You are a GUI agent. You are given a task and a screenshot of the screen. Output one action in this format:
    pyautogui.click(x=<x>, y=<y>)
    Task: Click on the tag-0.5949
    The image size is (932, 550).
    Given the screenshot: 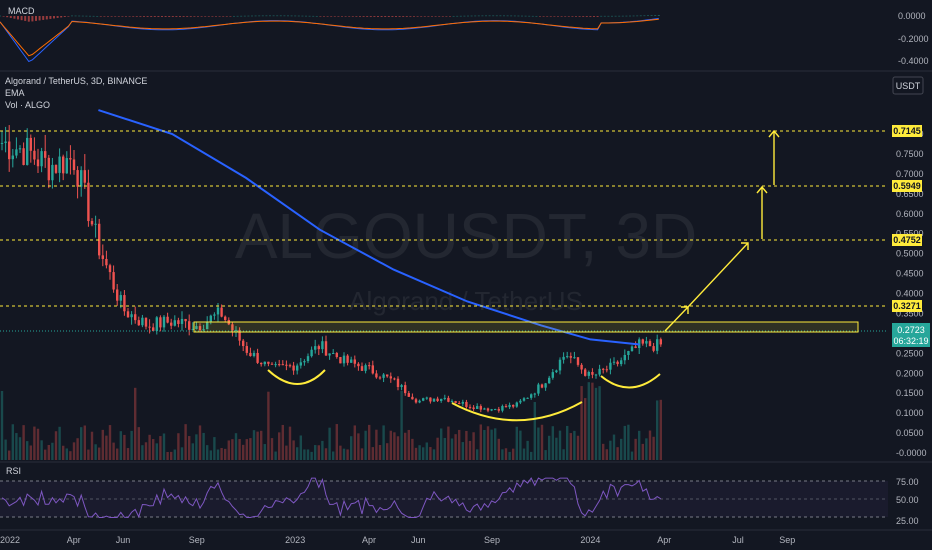 What is the action you would take?
    pyautogui.click(x=907, y=186)
    